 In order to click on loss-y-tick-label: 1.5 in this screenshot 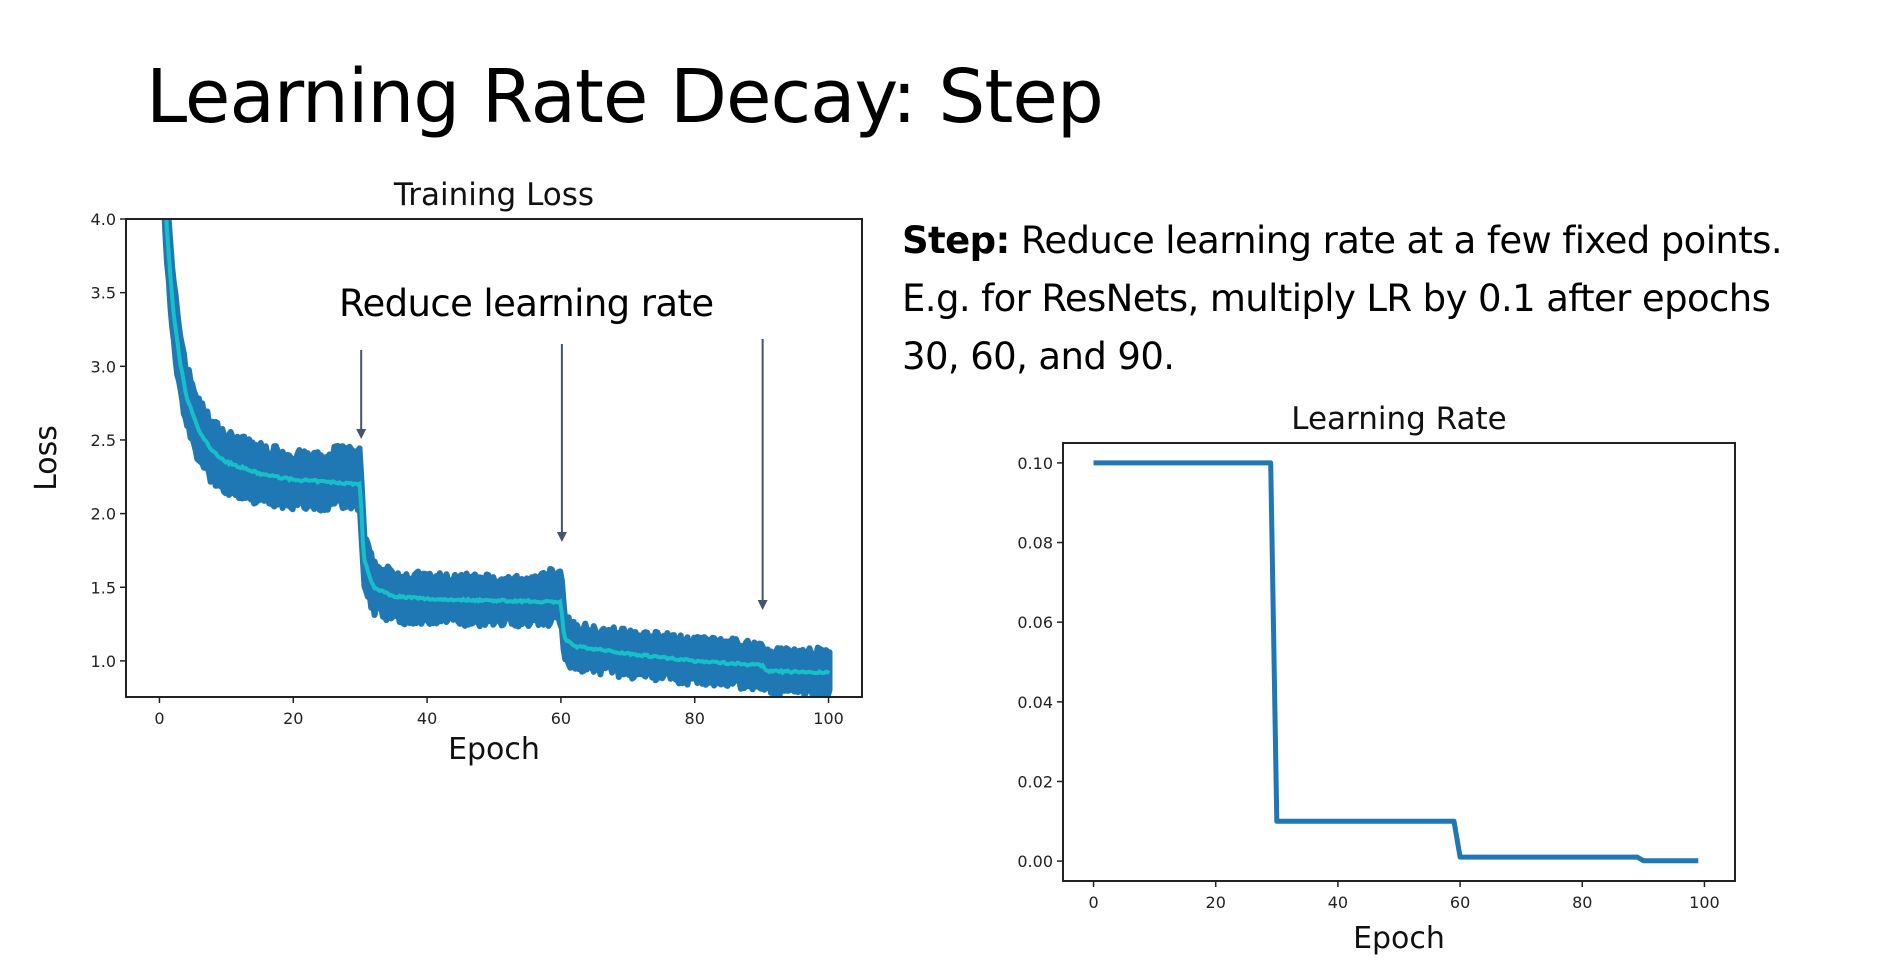, I will do `click(103, 587)`.